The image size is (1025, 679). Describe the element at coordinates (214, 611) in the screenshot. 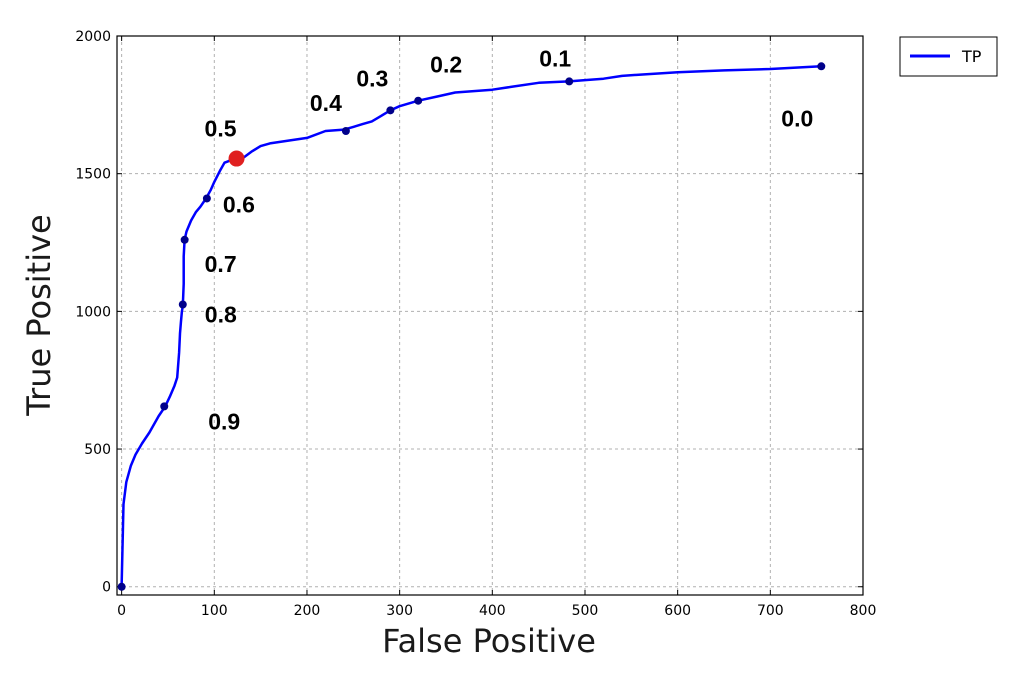

I see `x-tick-label: 100` at that location.